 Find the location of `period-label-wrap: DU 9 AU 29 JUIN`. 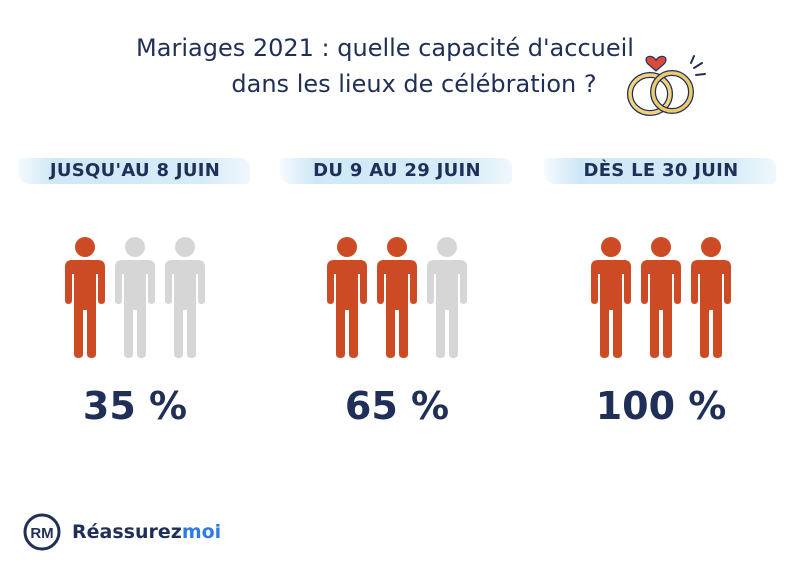

period-label-wrap: DU 9 AU 29 JUIN is located at coordinates (397, 171).